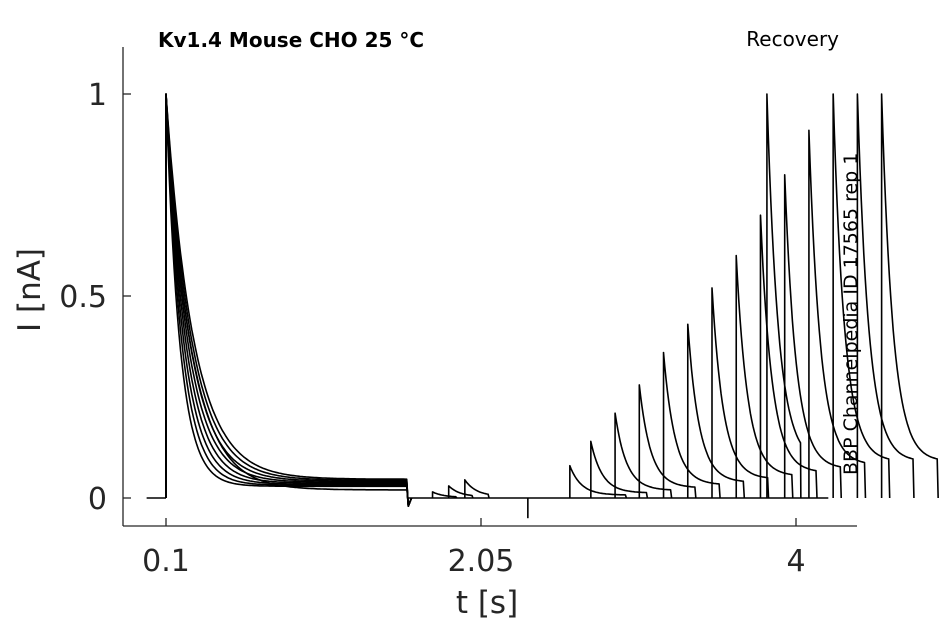 This screenshot has width=945, height=624. I want to click on y-ticks: 00.51, so click(95, 297).